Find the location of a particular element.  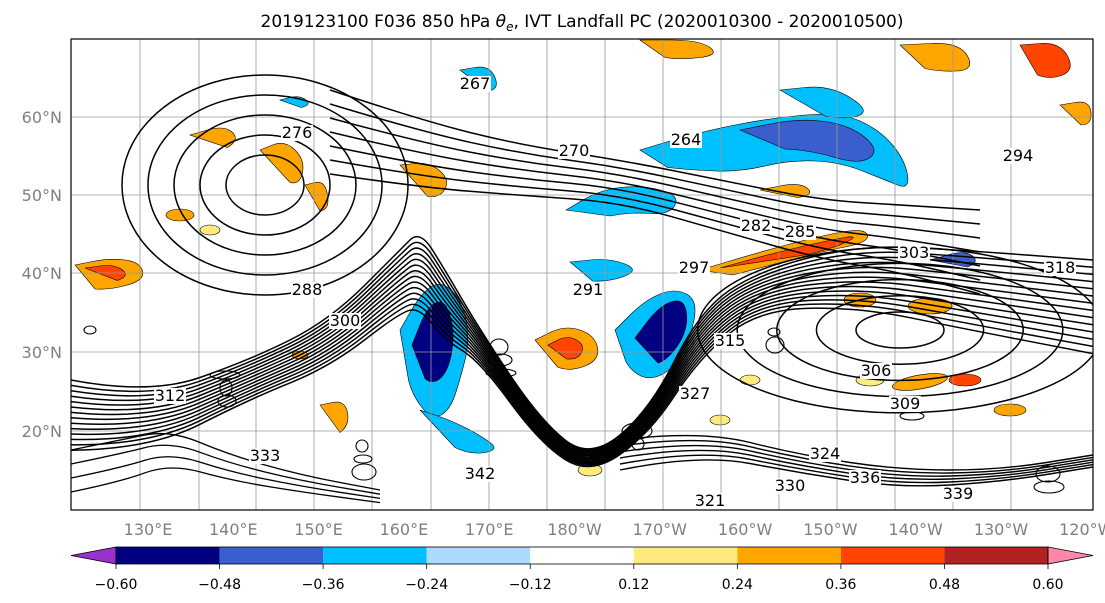

contour-label: 333 is located at coordinates (265, 455).